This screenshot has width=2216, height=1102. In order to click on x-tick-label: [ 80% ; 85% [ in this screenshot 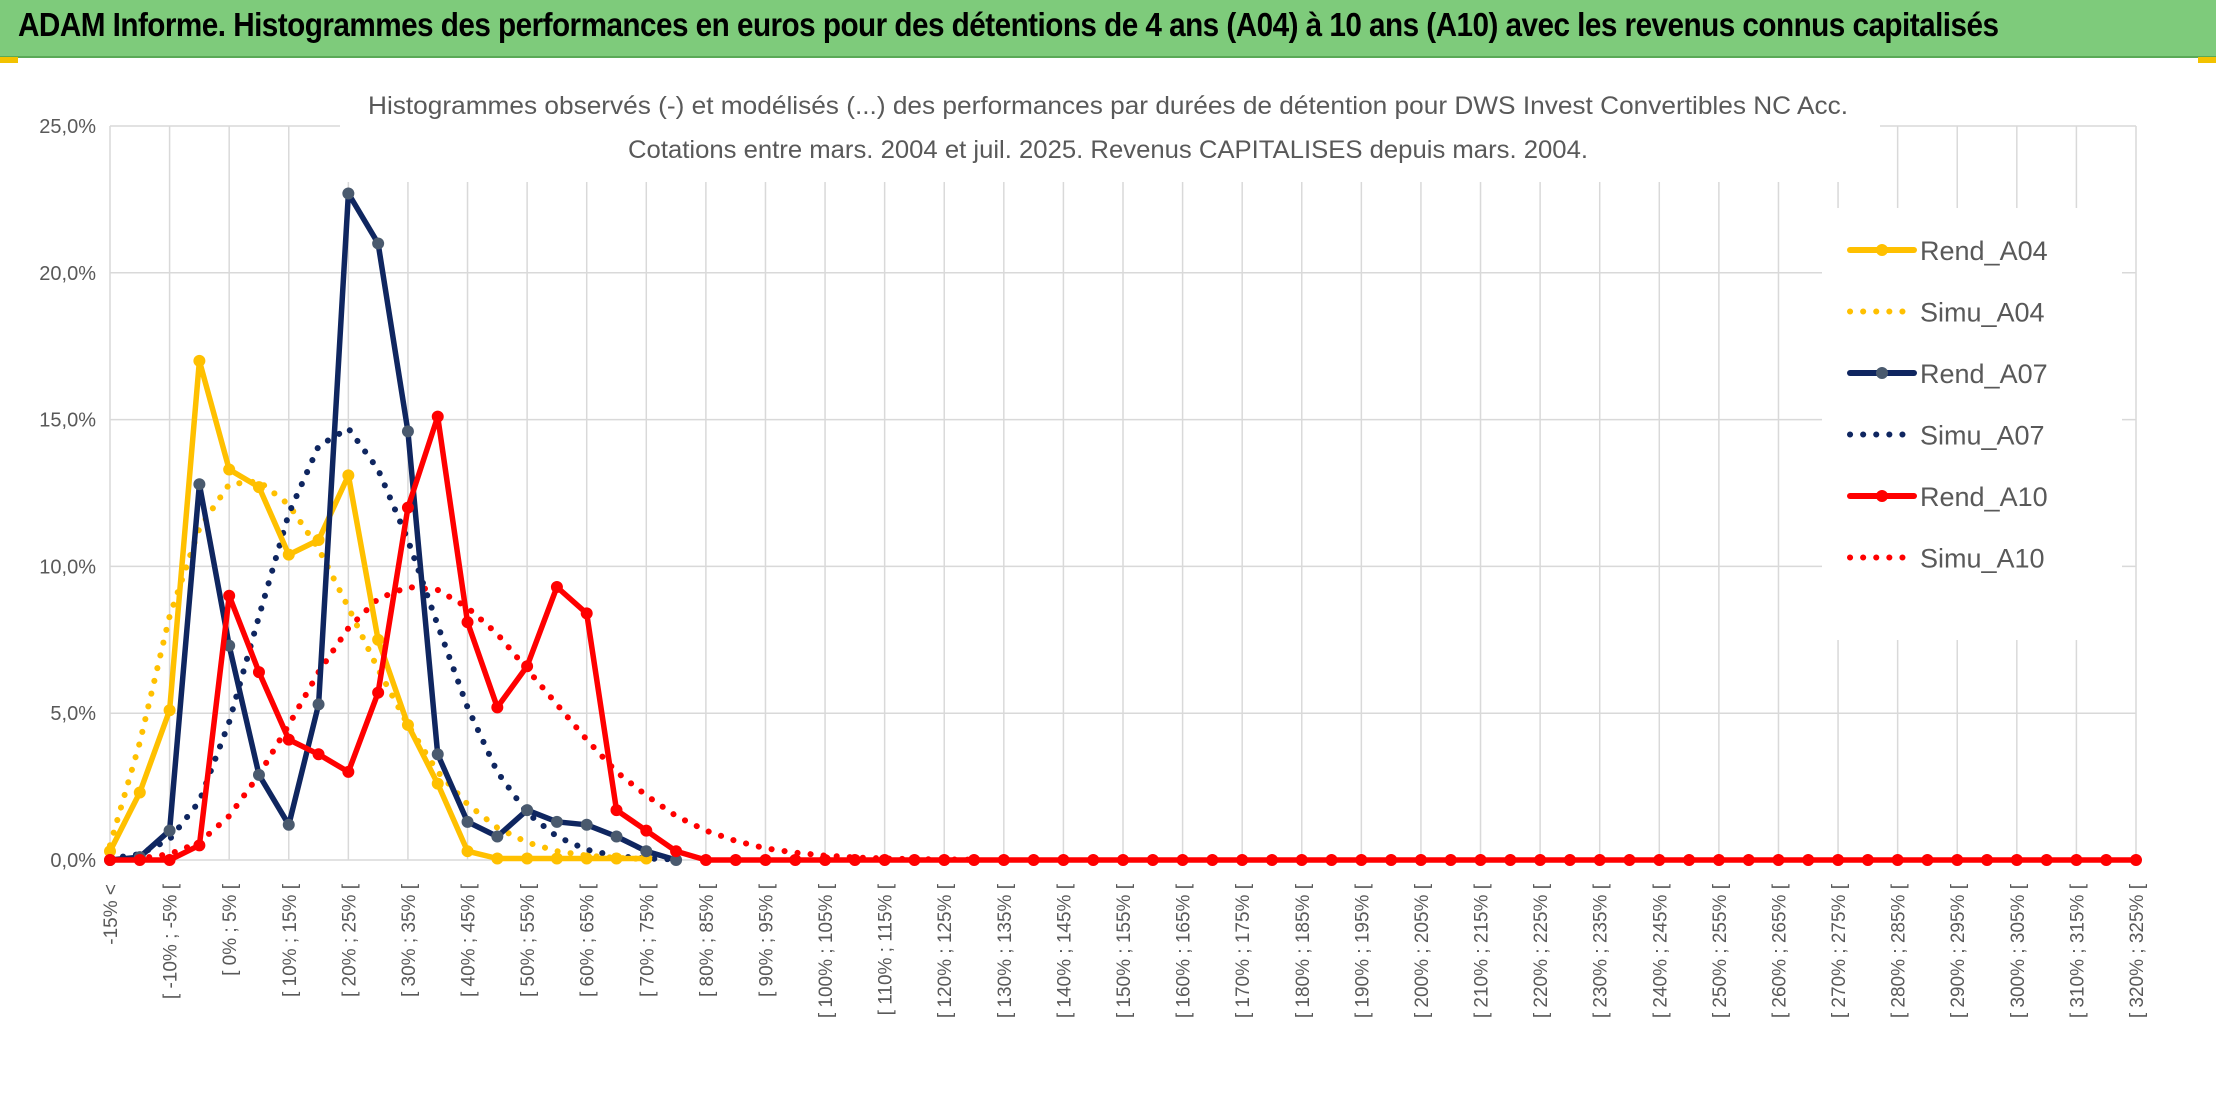, I will do `click(707, 940)`.